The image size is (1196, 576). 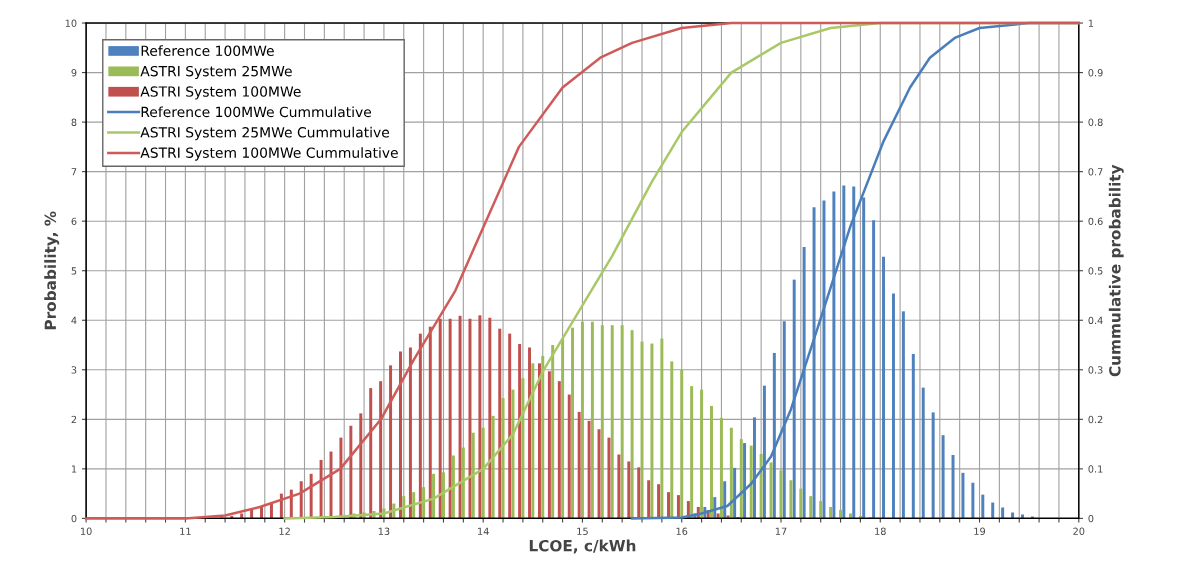 What do you see at coordinates (781, 531) in the screenshot?
I see `x-tick-label: 17` at bounding box center [781, 531].